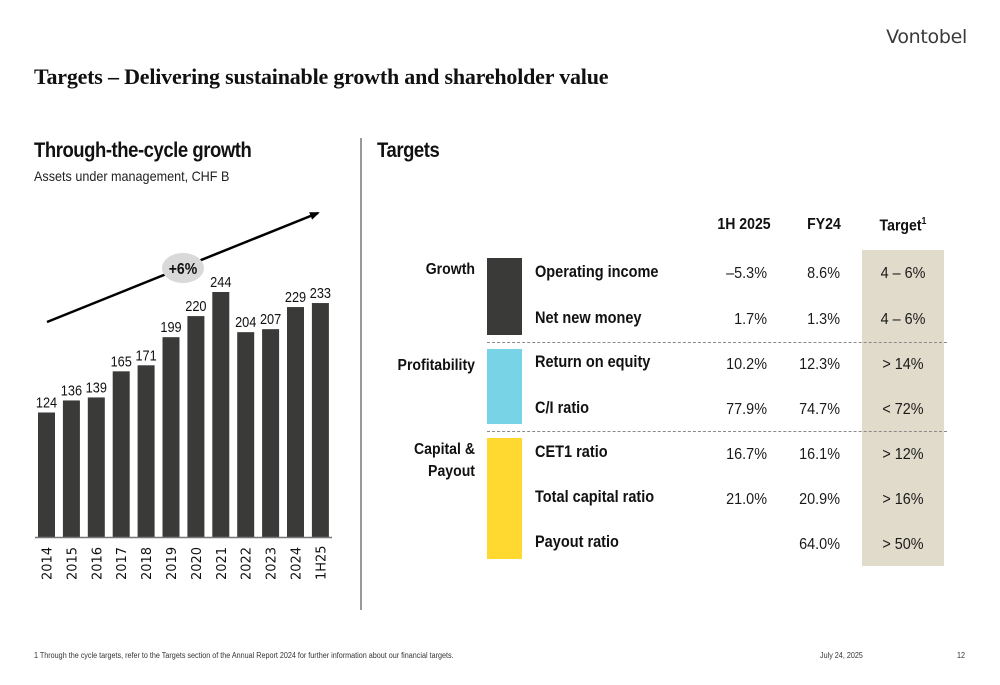 The width and height of the screenshot is (1000, 685). I want to click on value-1h2025: 21.0%, so click(746, 499).